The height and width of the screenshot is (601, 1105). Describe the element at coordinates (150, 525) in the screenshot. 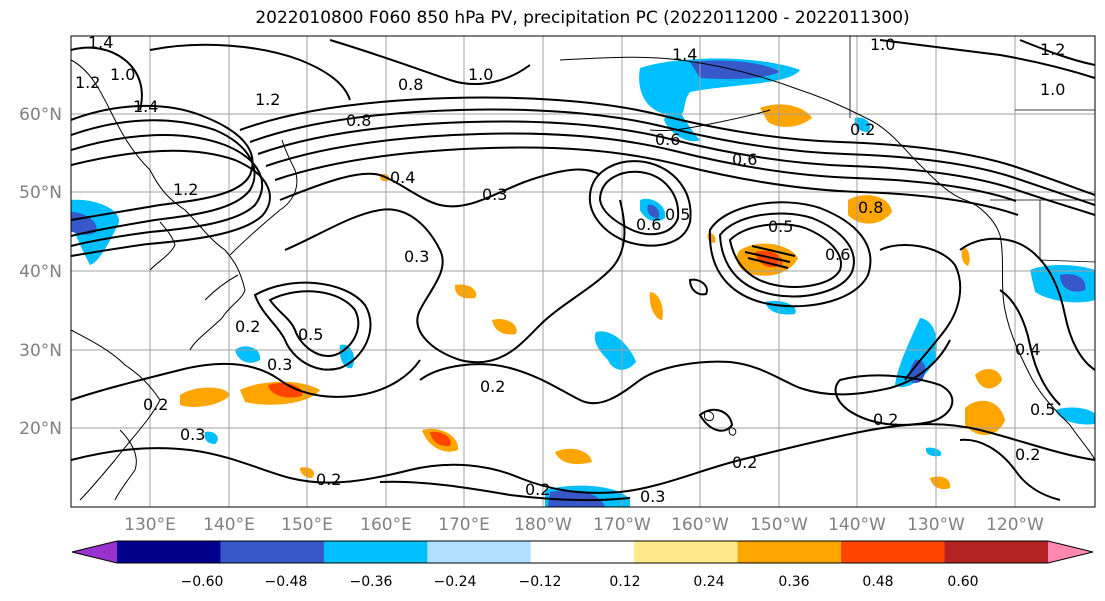

I see `lon-label: 130°E` at that location.